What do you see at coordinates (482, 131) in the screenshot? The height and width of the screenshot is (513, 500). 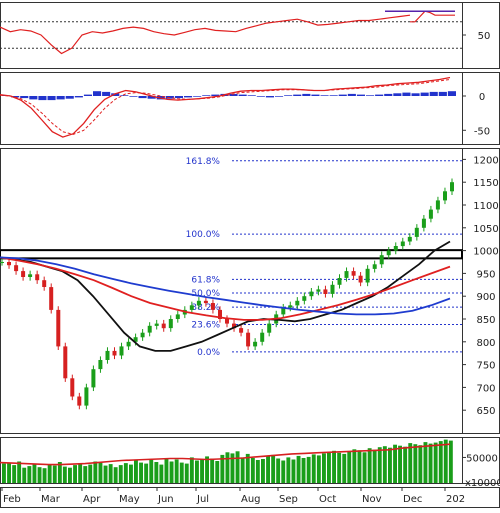 I see `macd-tick-label: -50` at bounding box center [482, 131].